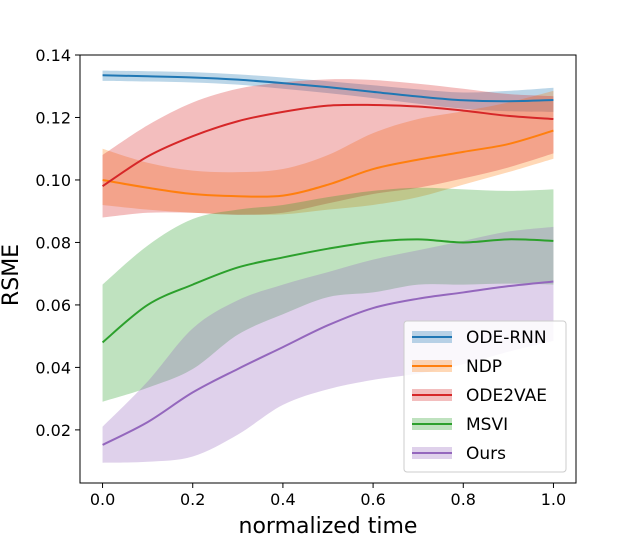 The height and width of the screenshot is (540, 640). Describe the element at coordinates (102, 499) in the screenshot. I see `x-tick-label: 0.0` at that location.